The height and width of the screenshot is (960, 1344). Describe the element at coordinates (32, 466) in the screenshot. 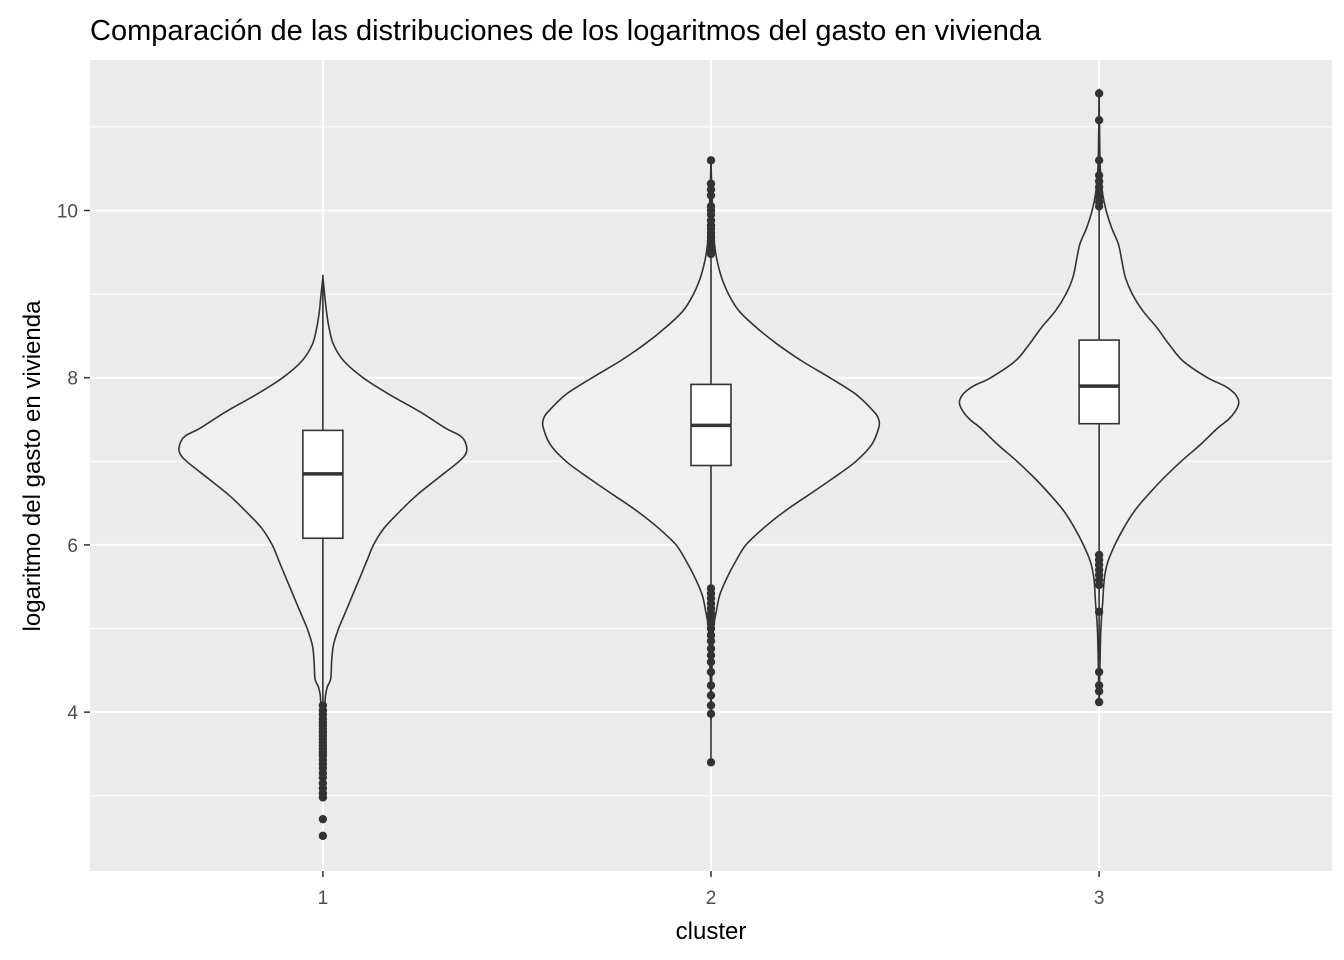

I see `y-axis-title: logaritmo del gasto en vivienda` at that location.